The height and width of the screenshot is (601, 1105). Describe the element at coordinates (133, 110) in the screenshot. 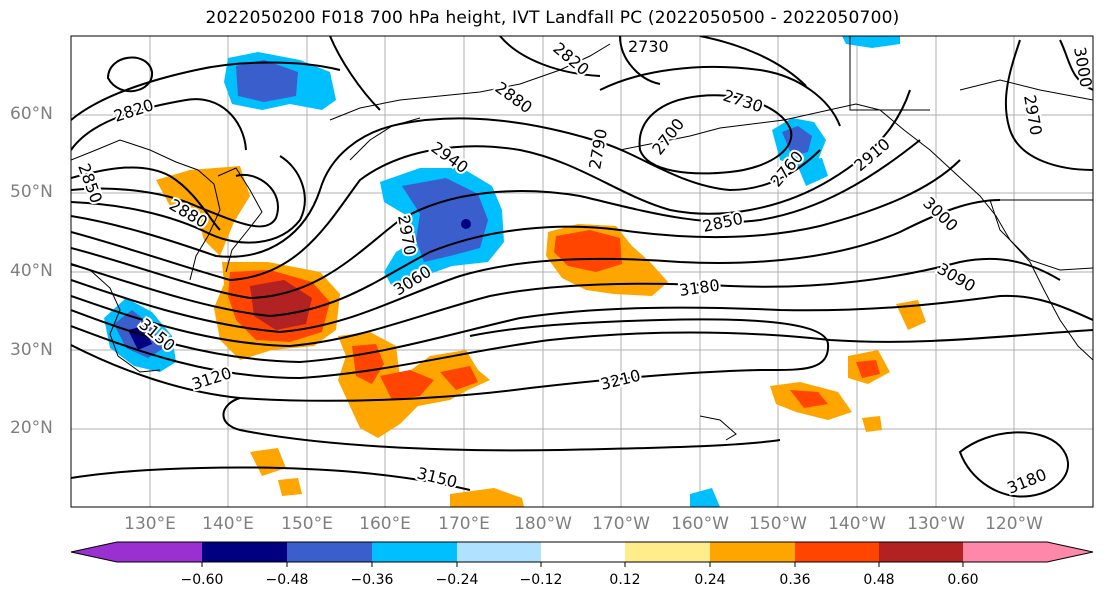

I see `contour-label: 2820` at that location.